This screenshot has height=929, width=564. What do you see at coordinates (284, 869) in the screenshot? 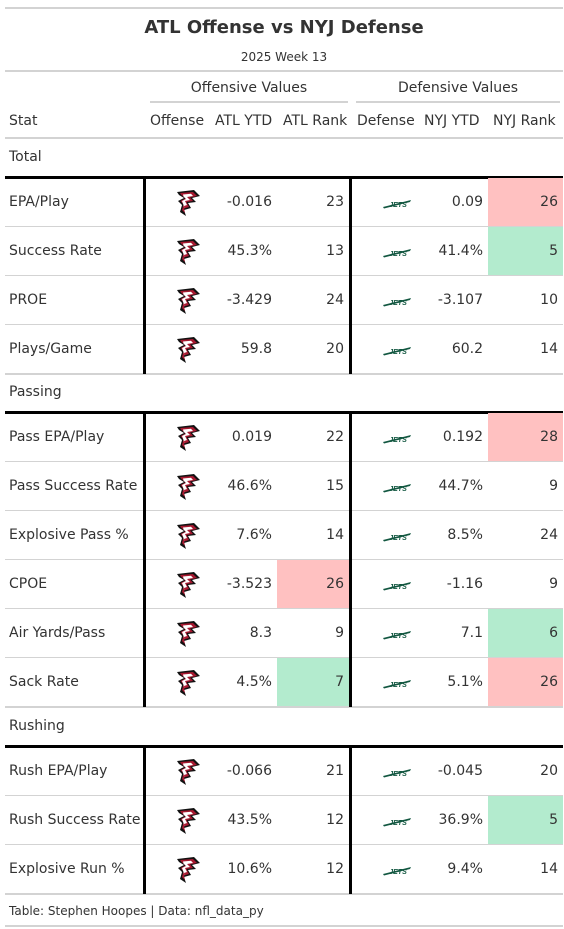
I see `table-row: Explosive Run % 10.6% 12 9.4% 14 JETS` at bounding box center [284, 869].